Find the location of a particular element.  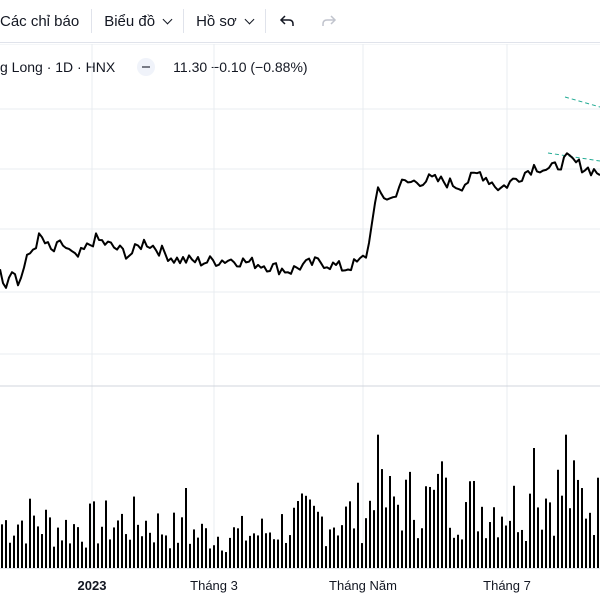

profile-dropdown: Hồ sơ is located at coordinates (224, 21).